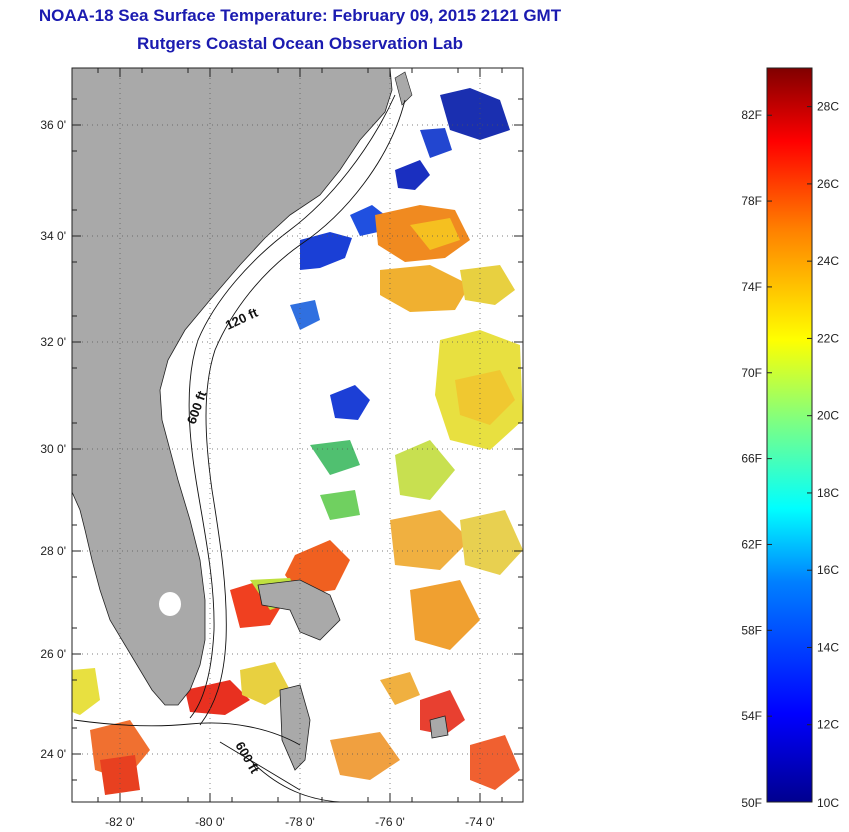 This screenshot has height=832, width=849. I want to click on colorbar-label-f: 74F, so click(751, 287).